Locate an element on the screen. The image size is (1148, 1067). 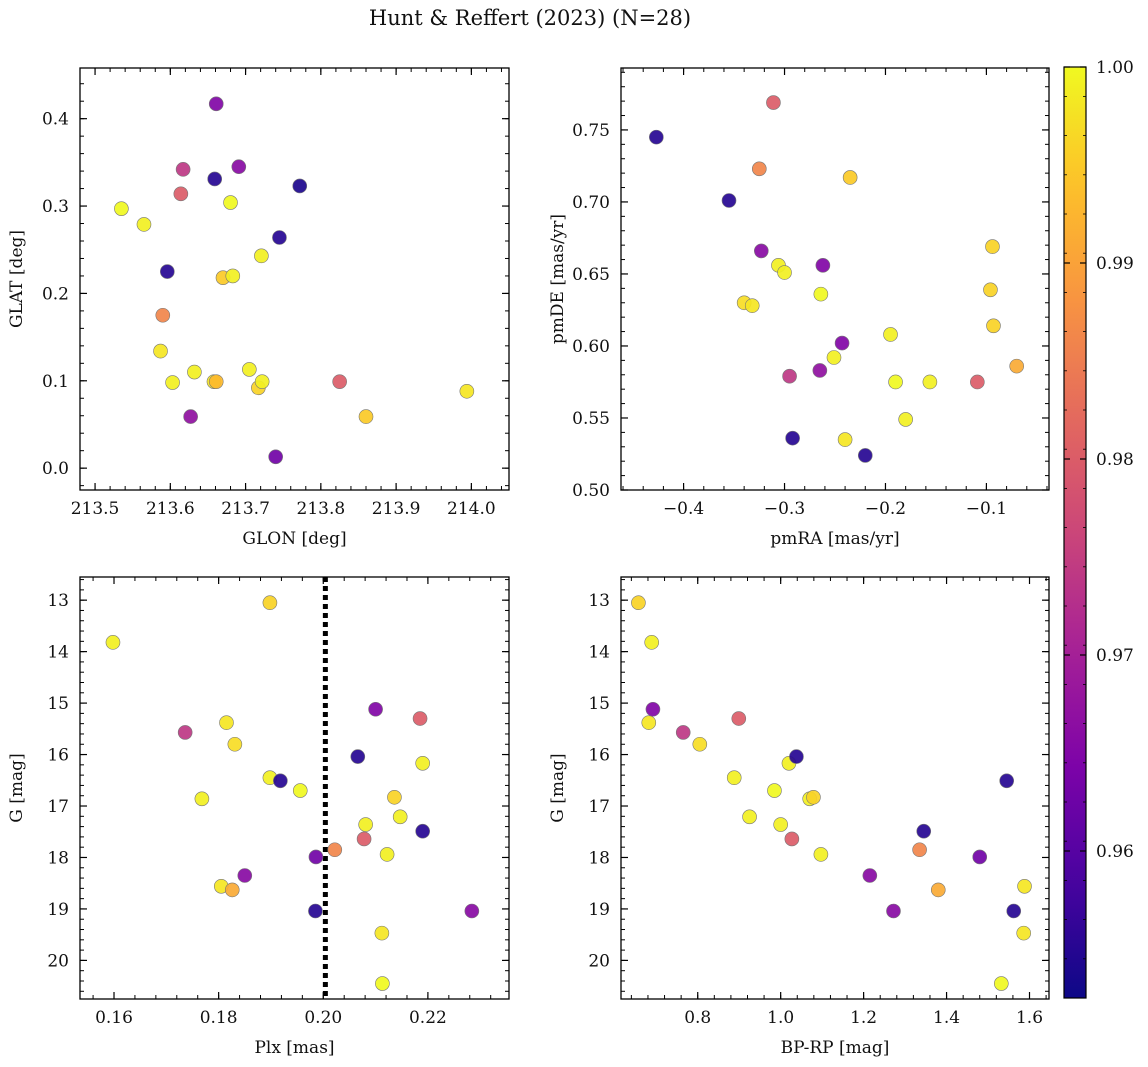
x-tick-label: 213.7 is located at coordinates (245, 509).